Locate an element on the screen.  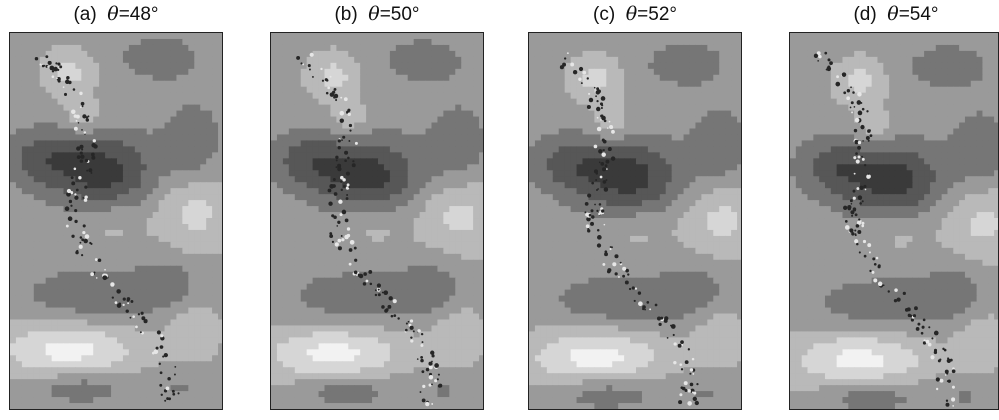
panel-a-label: (a) θ=48° is located at coordinates (116, 14).